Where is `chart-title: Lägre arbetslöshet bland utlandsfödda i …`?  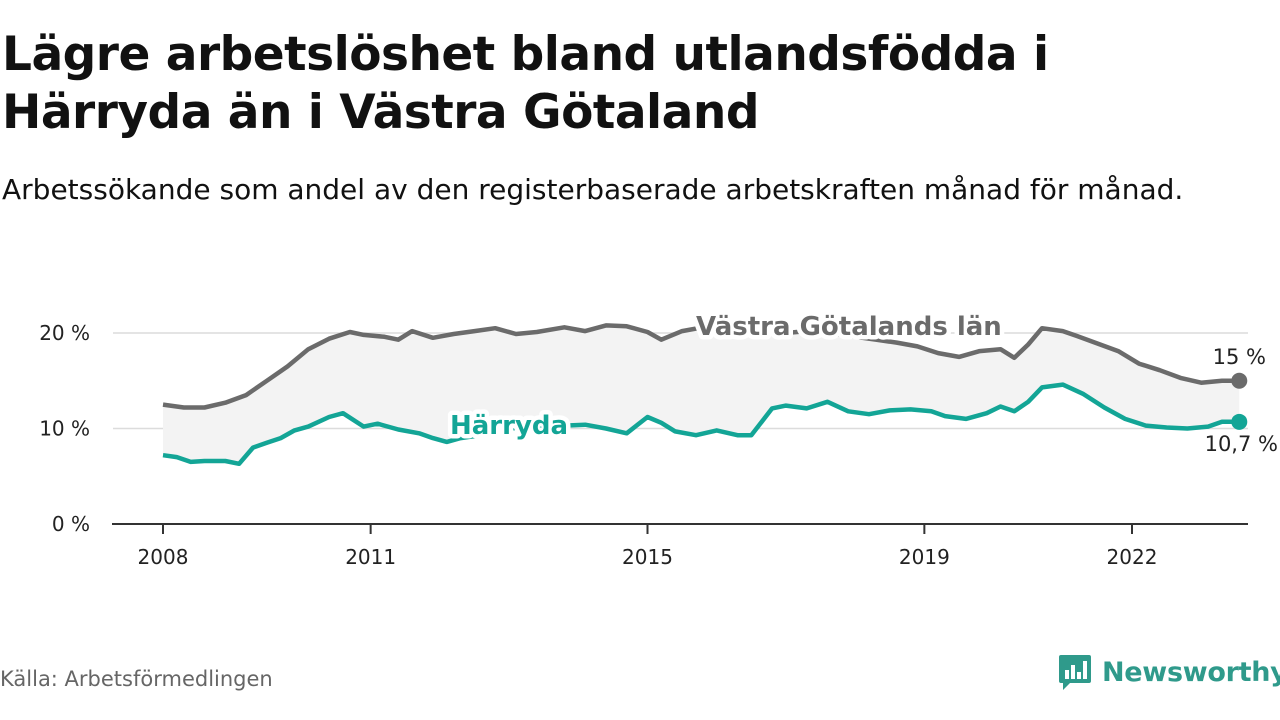 chart-title: Lägre arbetslöshet bland utlandsfödda i … is located at coordinates (525, 83).